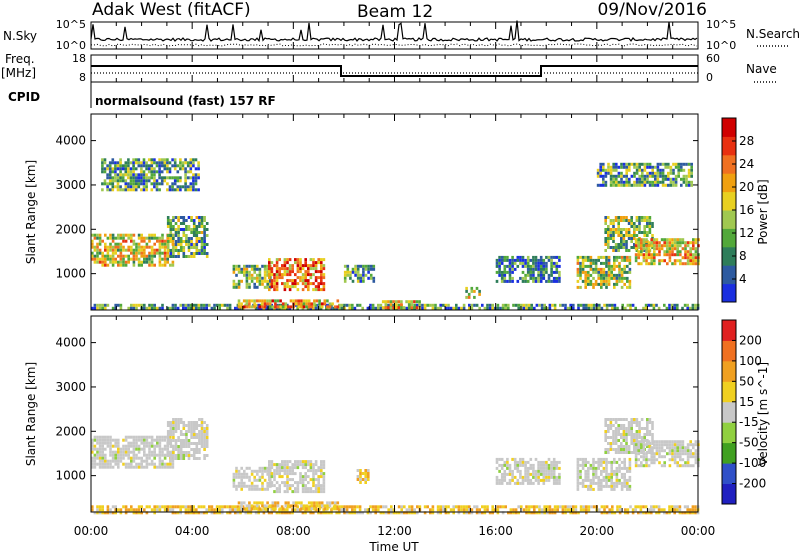 Image resolution: width=800 pixels, height=554 pixels. I want to click on colorbar-tick-label: 12, so click(746, 233).